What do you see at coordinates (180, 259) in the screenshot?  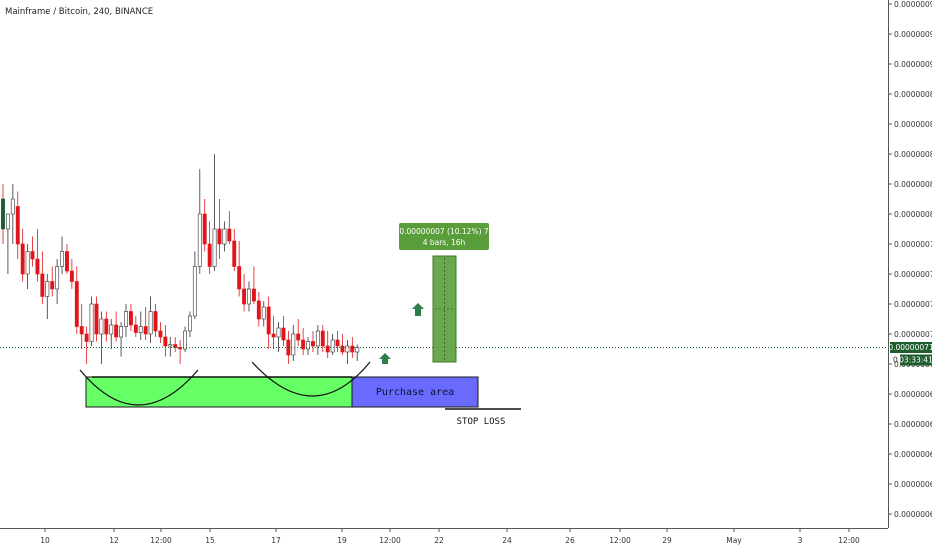 I see `candles-group` at bounding box center [180, 259].